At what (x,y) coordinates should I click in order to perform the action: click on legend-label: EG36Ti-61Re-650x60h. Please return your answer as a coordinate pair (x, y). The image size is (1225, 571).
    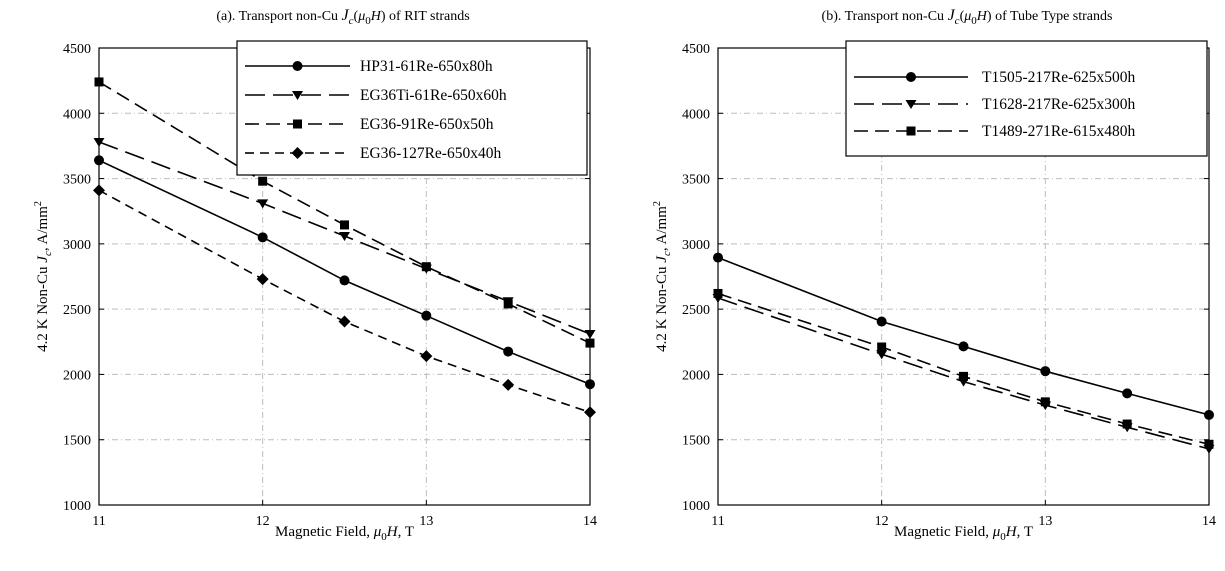
    Looking at the image, I should click on (433, 95).